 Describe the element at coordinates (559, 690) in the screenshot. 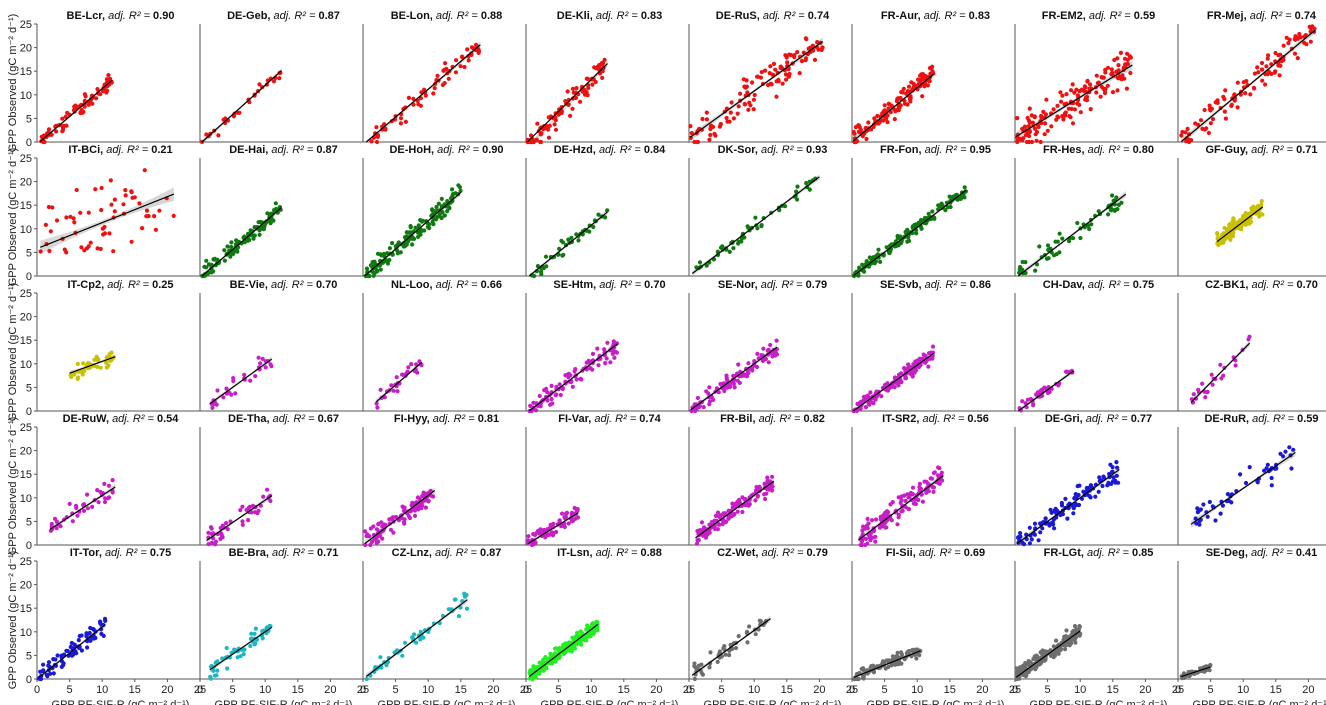

I see `x-tick-label: 5` at that location.